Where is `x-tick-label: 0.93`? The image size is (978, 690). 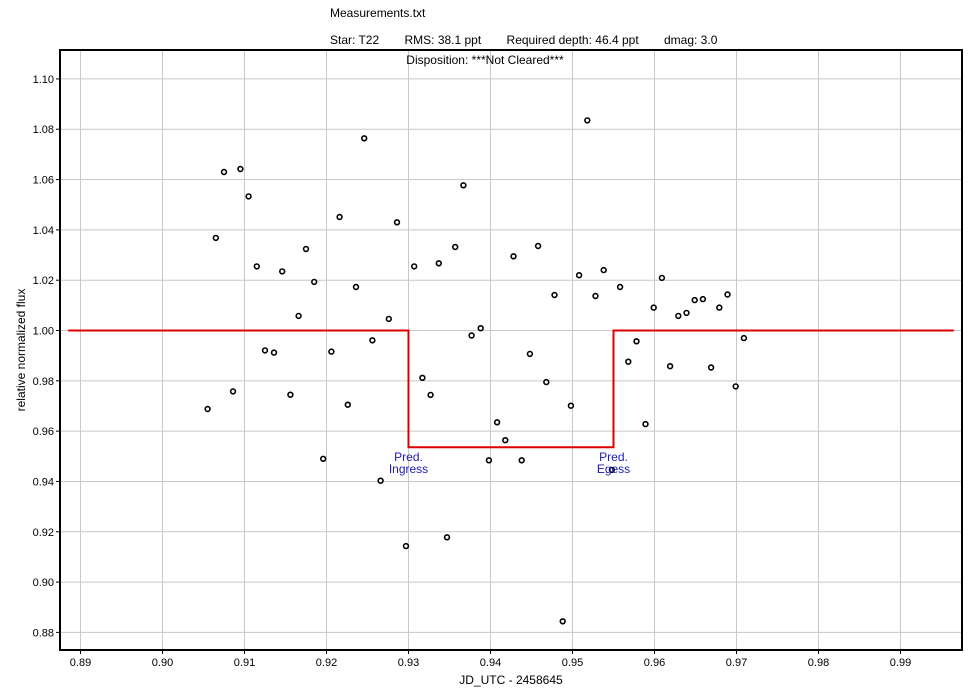 x-tick-label: 0.93 is located at coordinates (408, 663).